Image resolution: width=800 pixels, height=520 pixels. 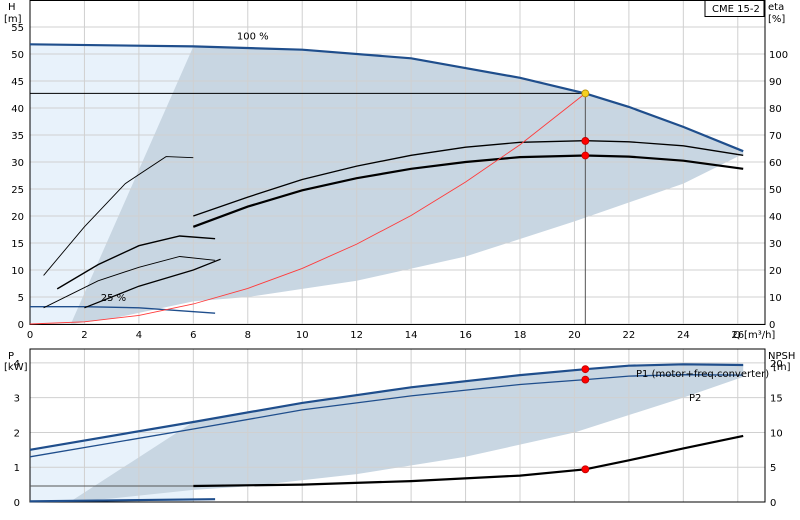 I want to click on y-right-tick-label: 15, so click(x=776, y=399).